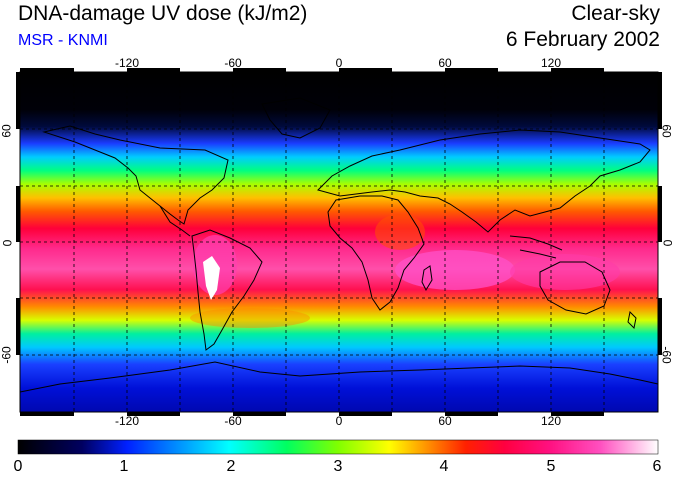 The image size is (678, 480). I want to click on colorbar-label: 6, so click(657, 466).